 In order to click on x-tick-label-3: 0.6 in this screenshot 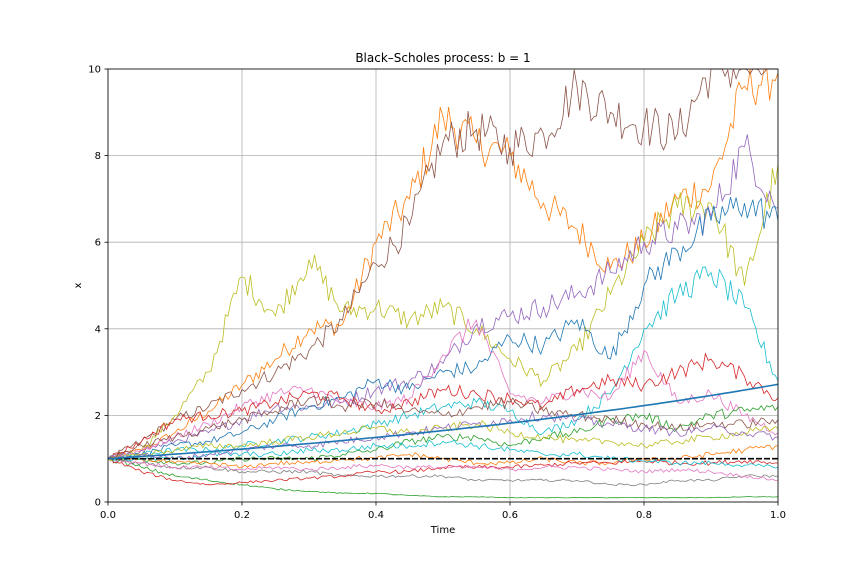, I will do `click(510, 515)`.